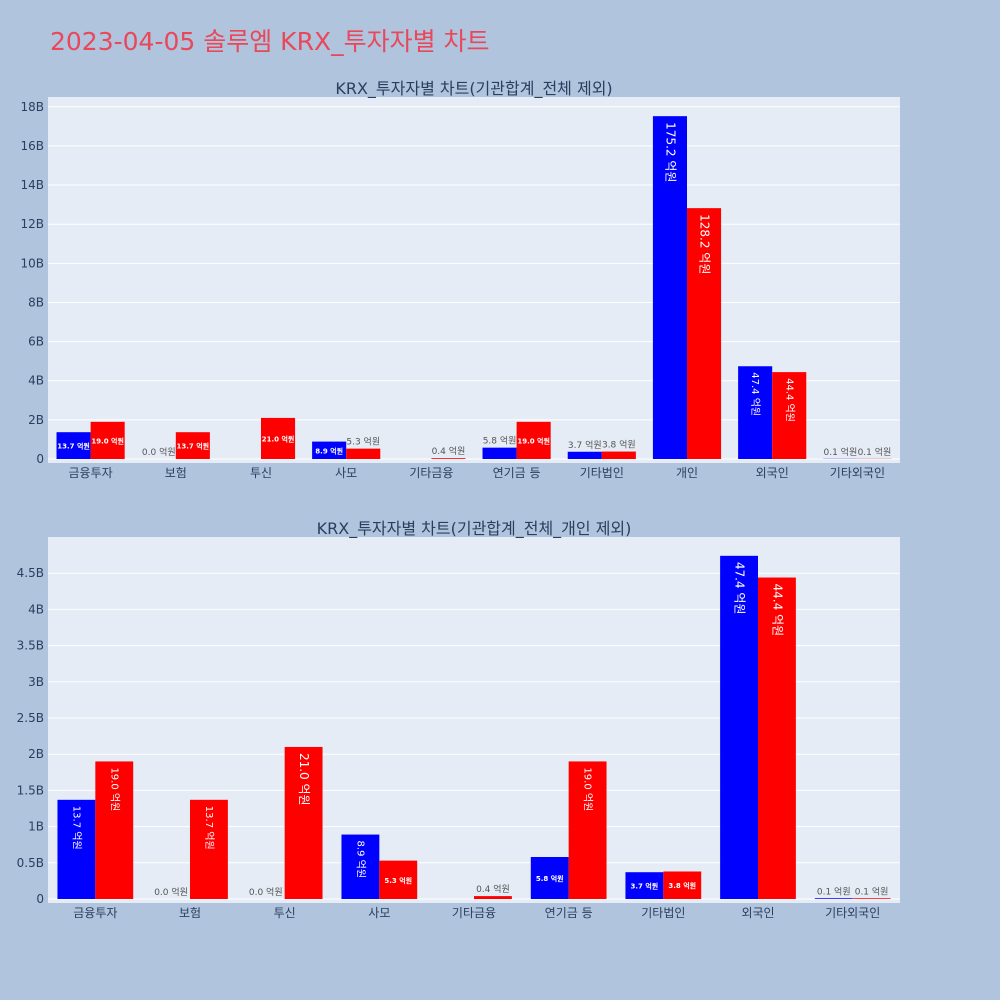 The image size is (1000, 1000). What do you see at coordinates (30, 718) in the screenshot?
I see `y-tick-label: 2.5B` at bounding box center [30, 718].